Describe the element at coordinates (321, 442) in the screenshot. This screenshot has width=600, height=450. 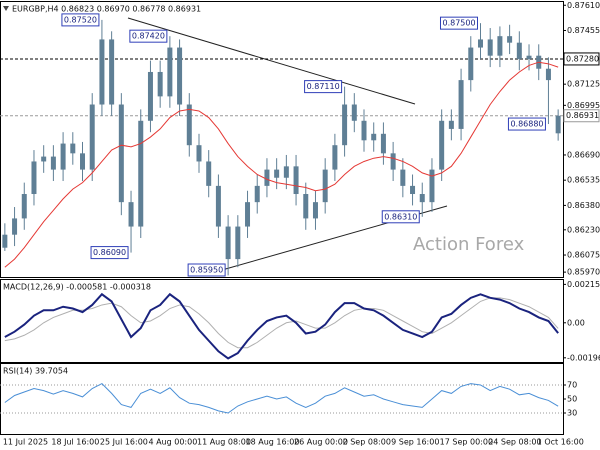
I see `x-tick-label: 26 Aug 00:00` at that location.